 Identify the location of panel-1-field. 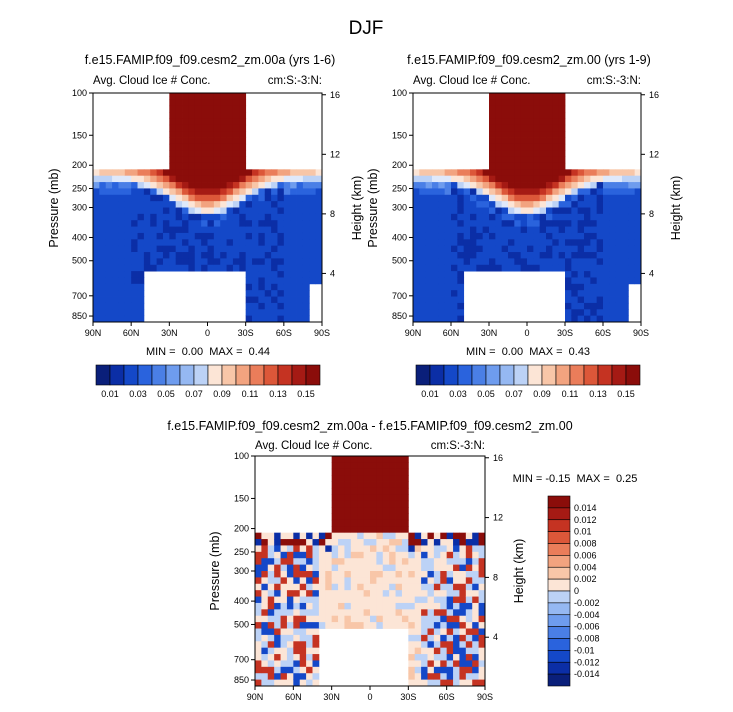
(208, 208).